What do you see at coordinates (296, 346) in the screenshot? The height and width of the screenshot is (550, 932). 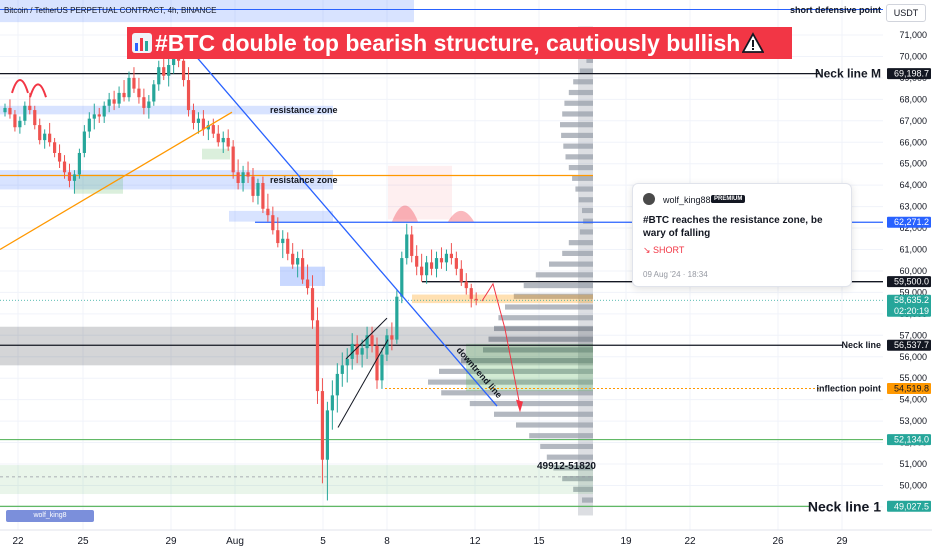 I see `neck-zone-gray` at bounding box center [296, 346].